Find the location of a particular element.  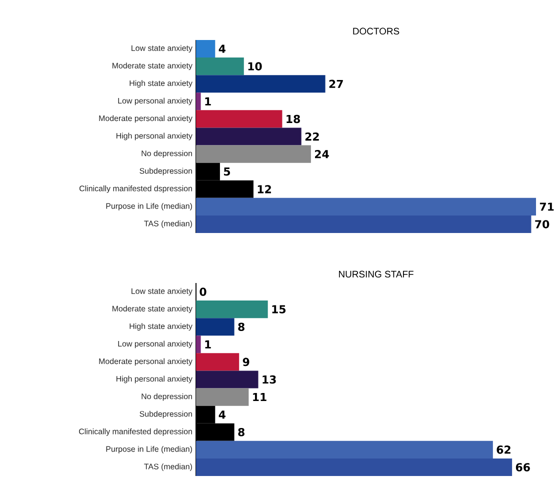

data-label: 70 is located at coordinates (542, 224).